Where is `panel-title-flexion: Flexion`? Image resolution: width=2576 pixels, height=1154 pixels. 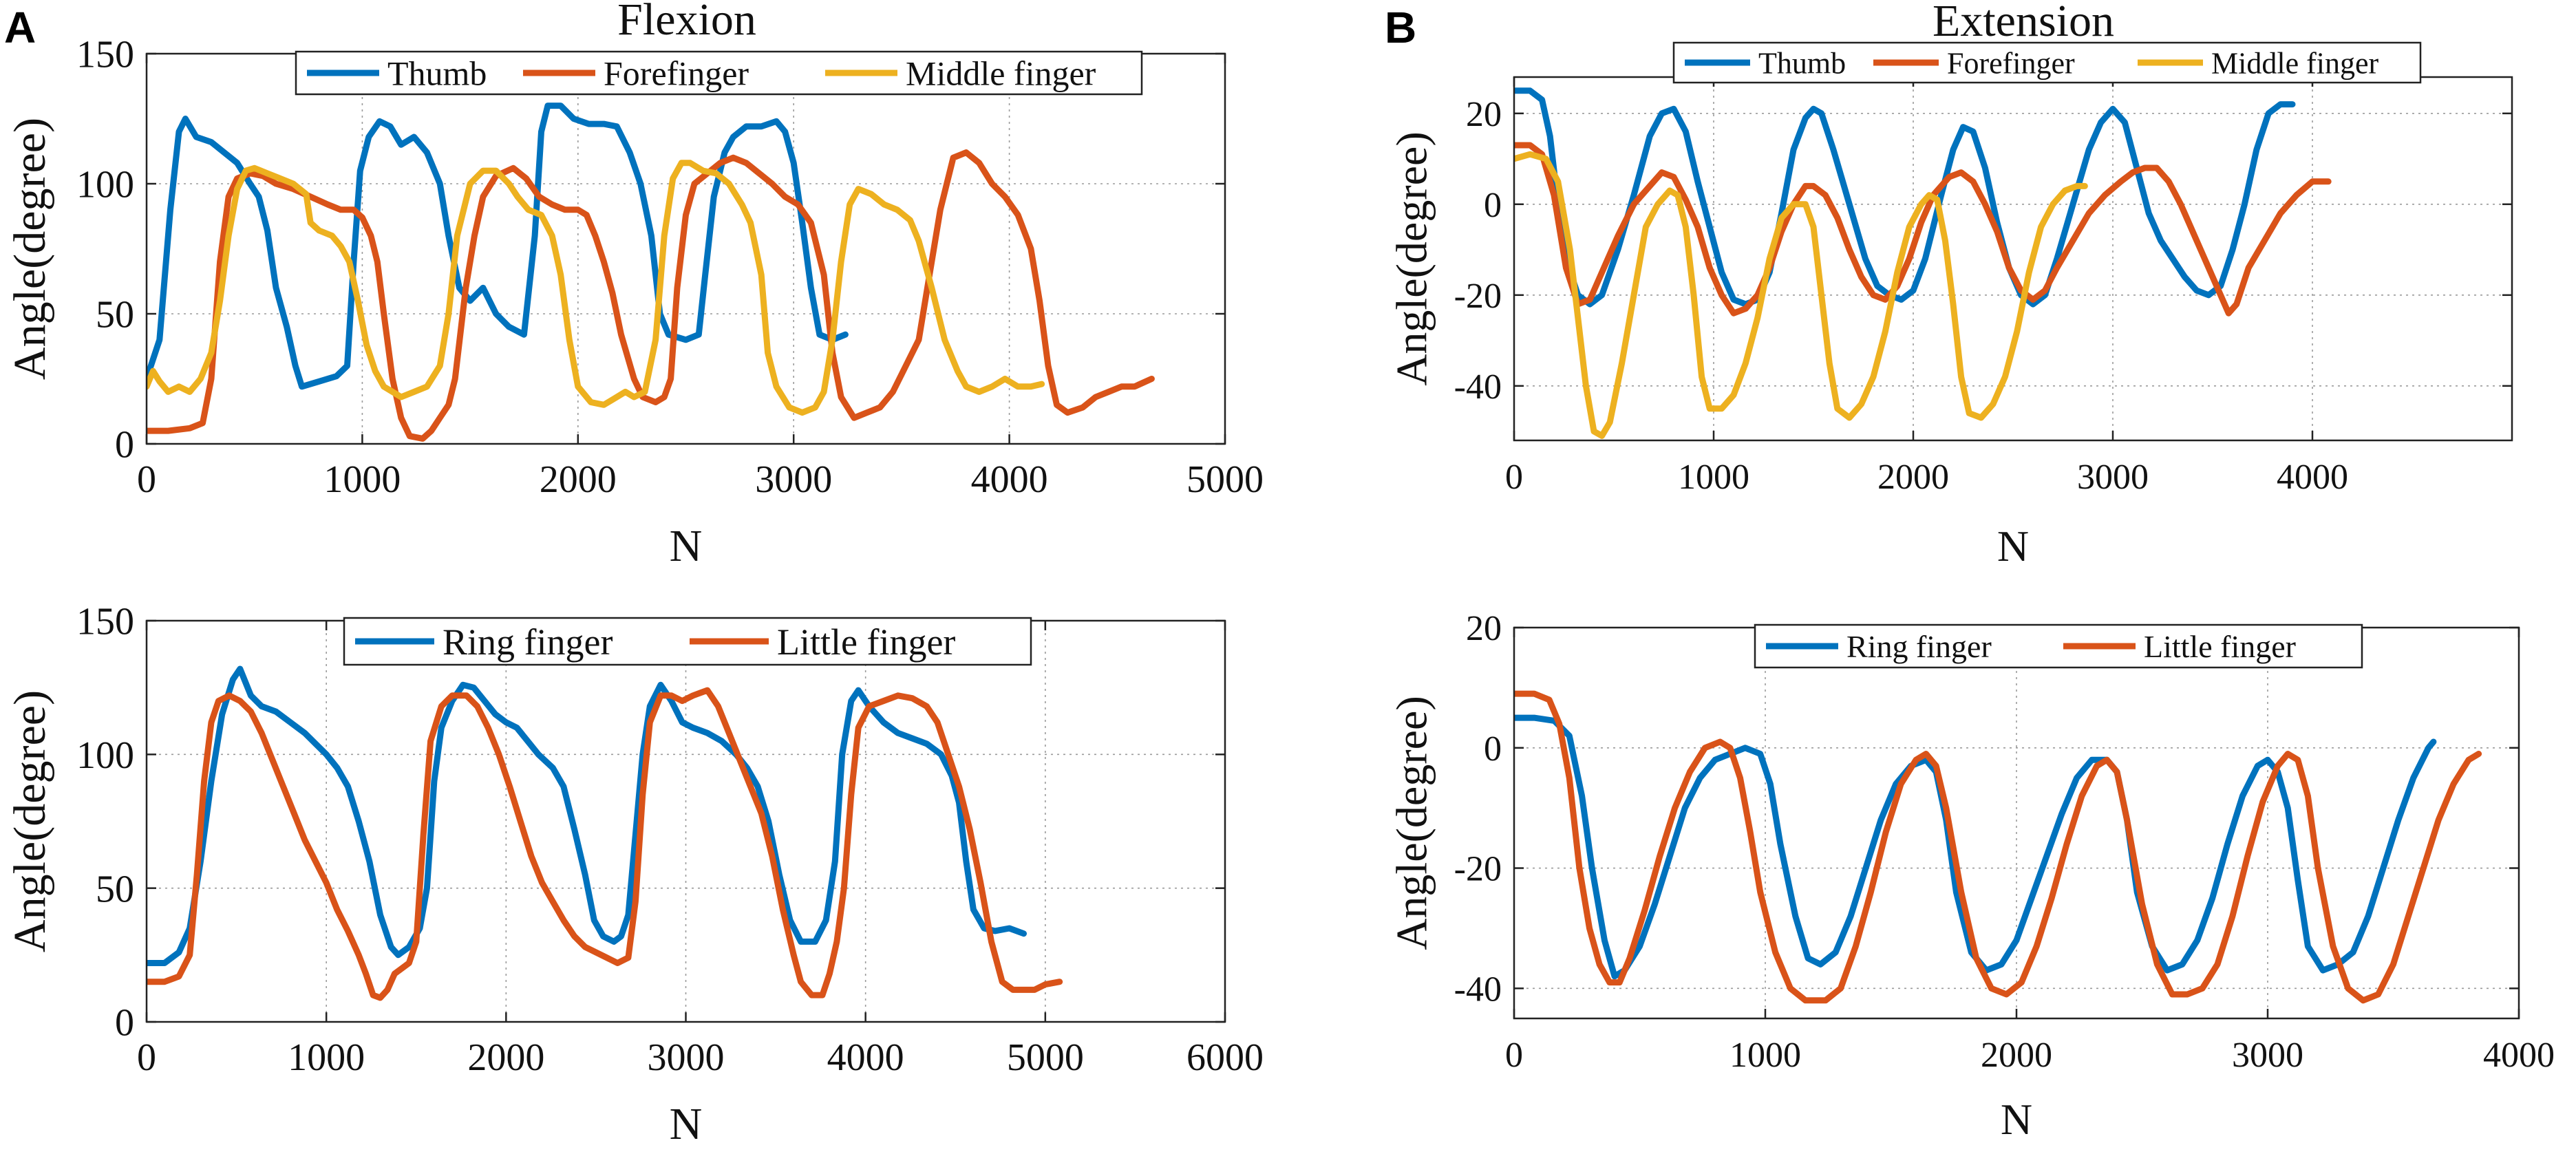
panel-title-flexion: Flexion is located at coordinates (686, 22).